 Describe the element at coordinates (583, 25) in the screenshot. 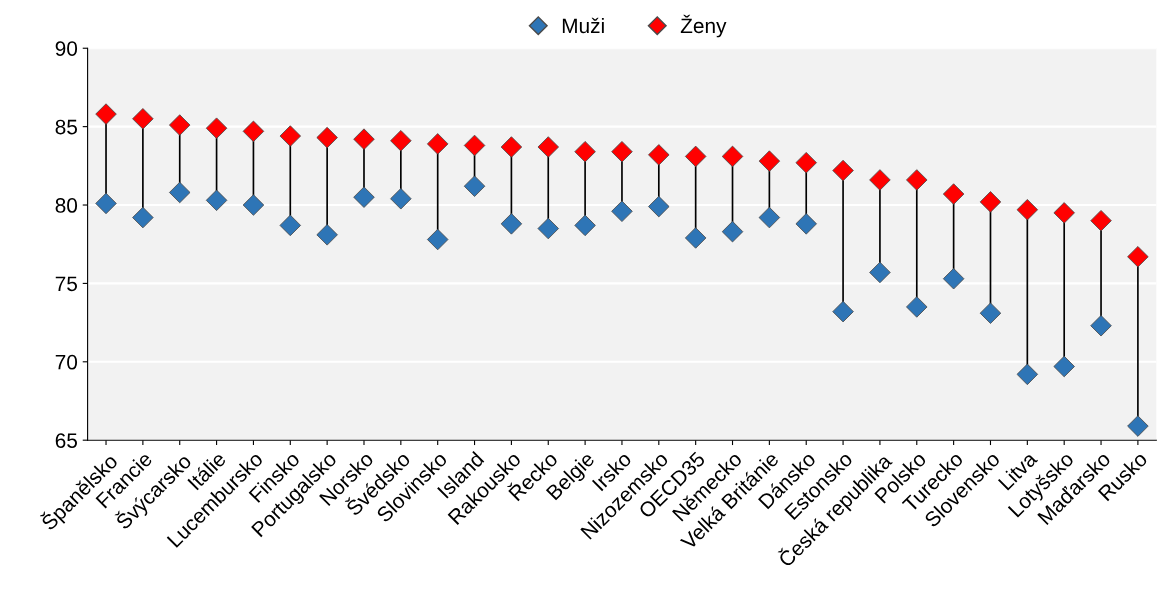

I see `legend-label: Muži` at that location.